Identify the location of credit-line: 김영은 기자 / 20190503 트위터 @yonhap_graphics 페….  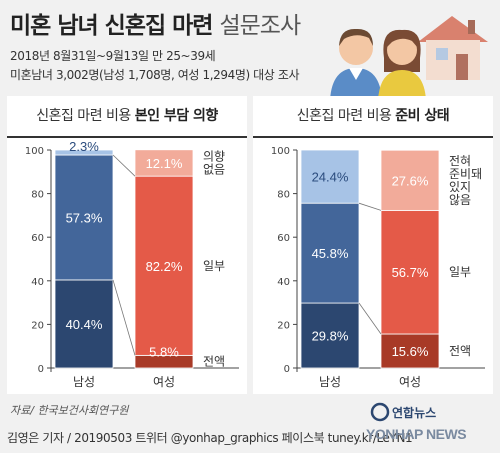
(210, 438).